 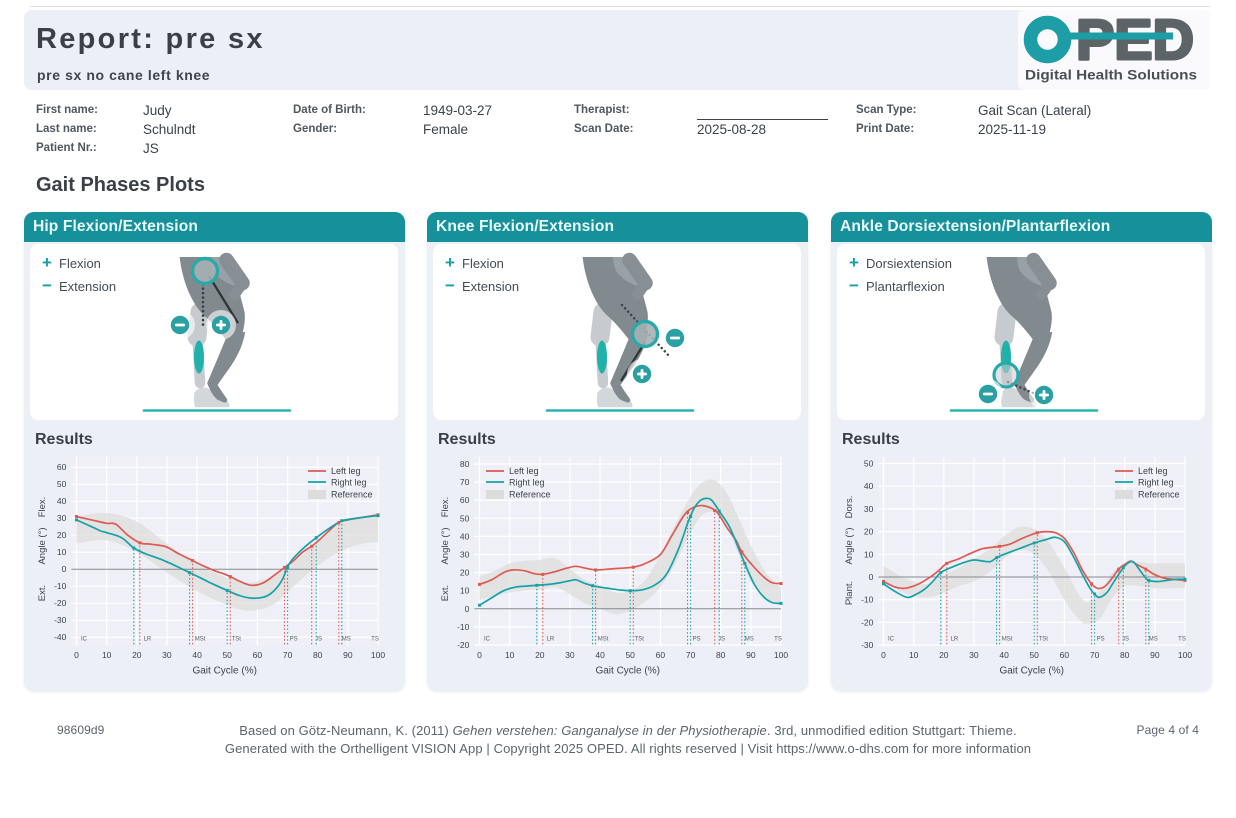 What do you see at coordinates (60, 637) in the screenshot?
I see `svg-text: -40` at bounding box center [60, 637].